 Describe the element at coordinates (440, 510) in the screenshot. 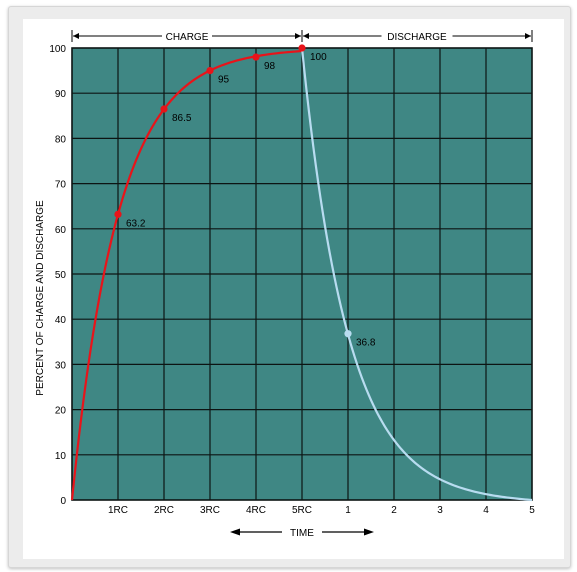

I see `x-tick-label: 3` at that location.